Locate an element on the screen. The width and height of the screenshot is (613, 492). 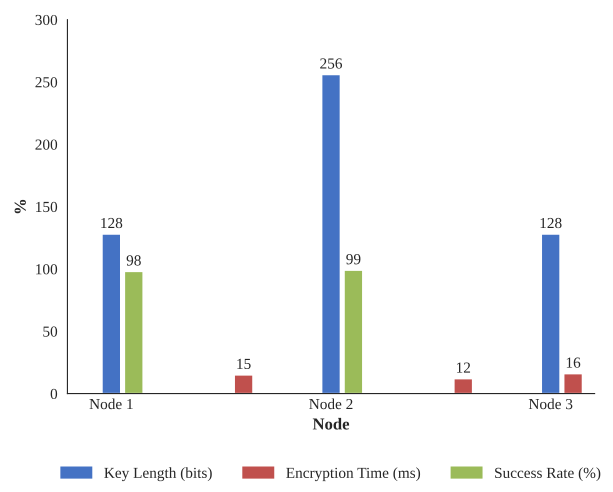
legend-label: Success Rate (%) is located at coordinates (547, 474).